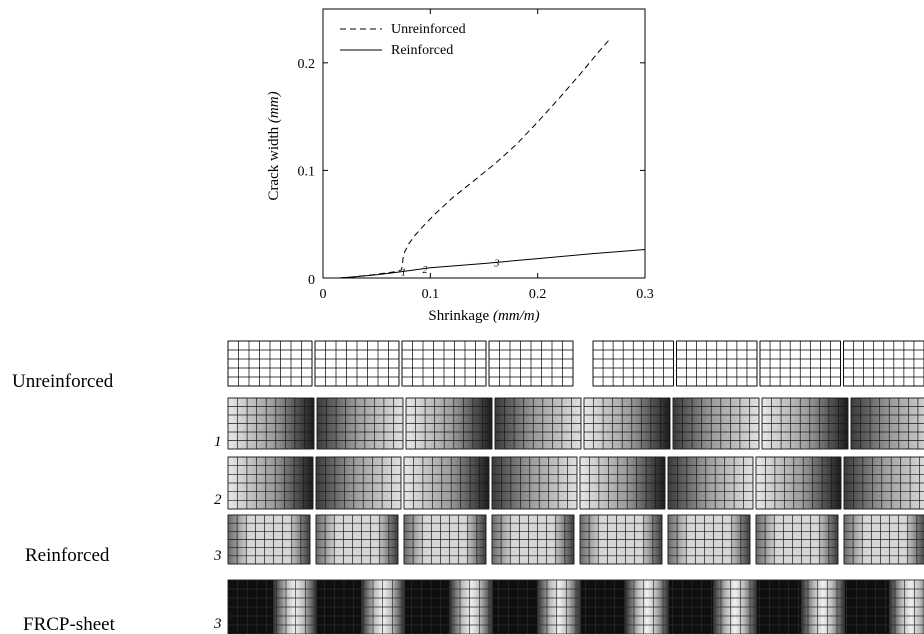  I want to click on series-line-unreinforced, so click(475, 158).